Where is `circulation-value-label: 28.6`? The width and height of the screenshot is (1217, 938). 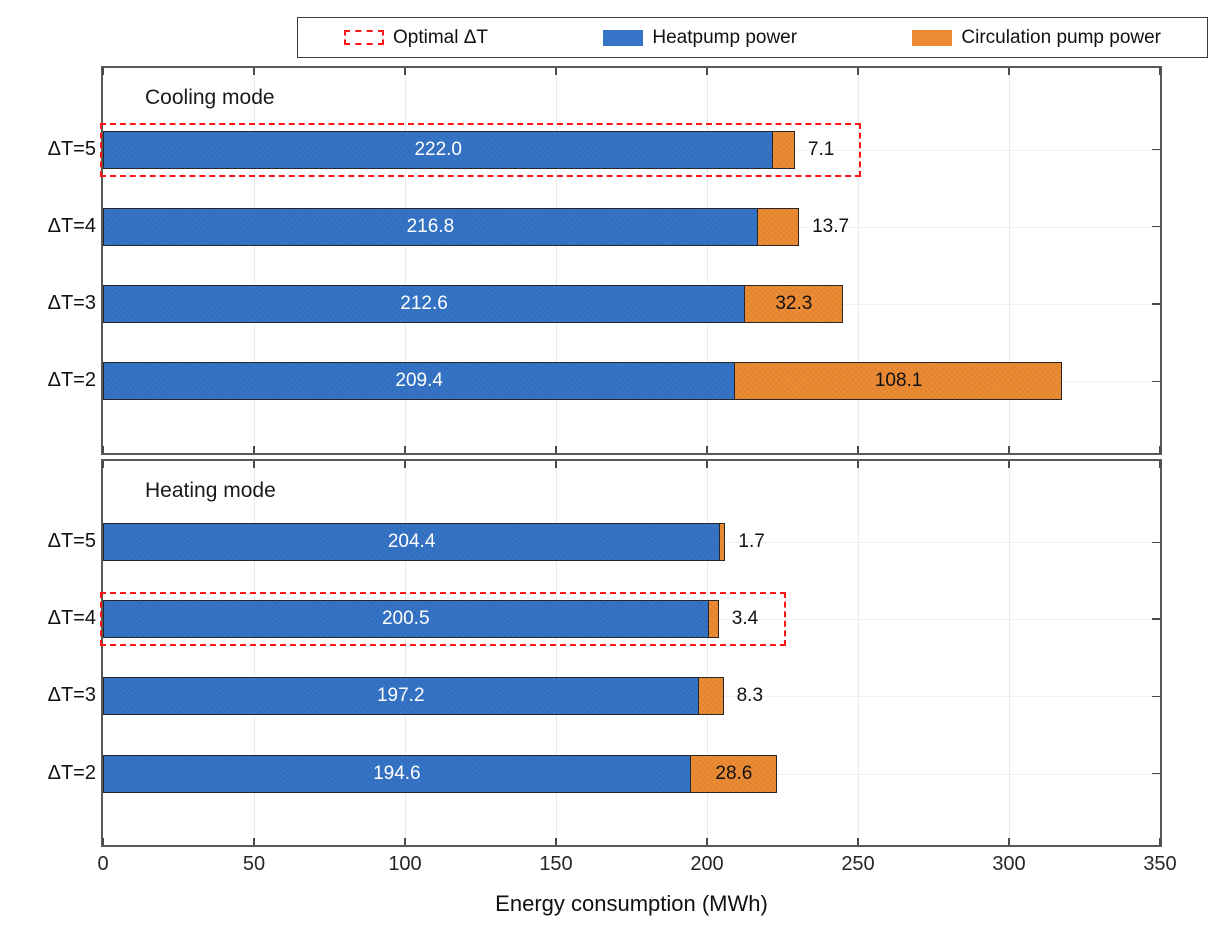
circulation-value-label: 28.6 is located at coordinates (734, 773).